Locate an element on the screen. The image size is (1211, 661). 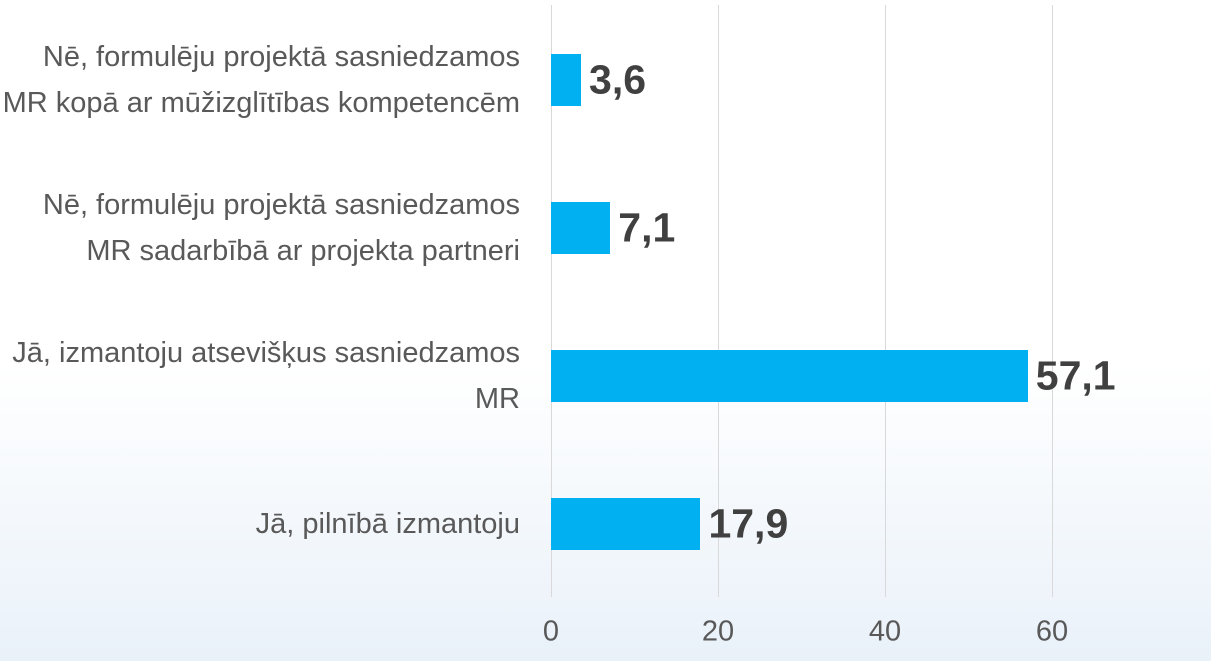
category-label: Jā, izmantoju atsevišķus sasniedzamos MR is located at coordinates (266, 376).